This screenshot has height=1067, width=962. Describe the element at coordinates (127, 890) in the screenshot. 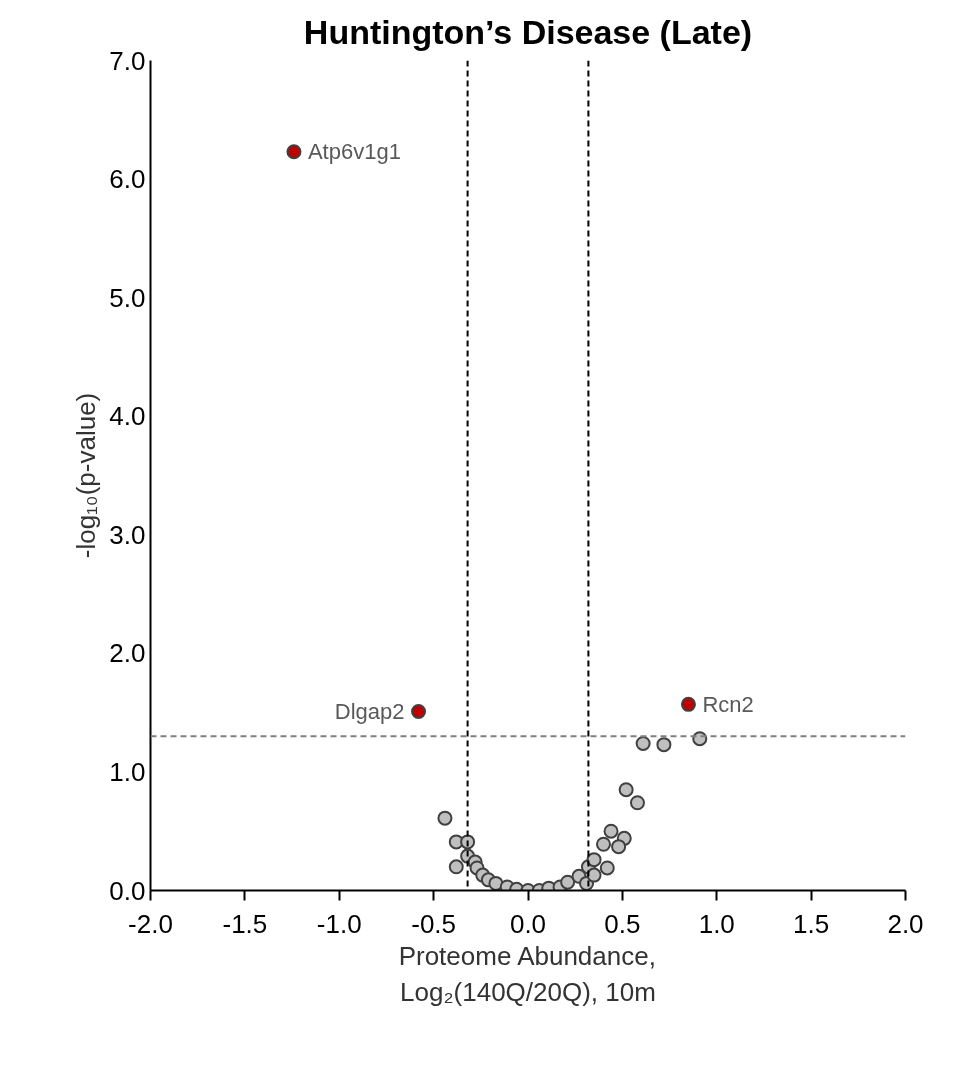

I see `y-tick-label: 0.0` at that location.